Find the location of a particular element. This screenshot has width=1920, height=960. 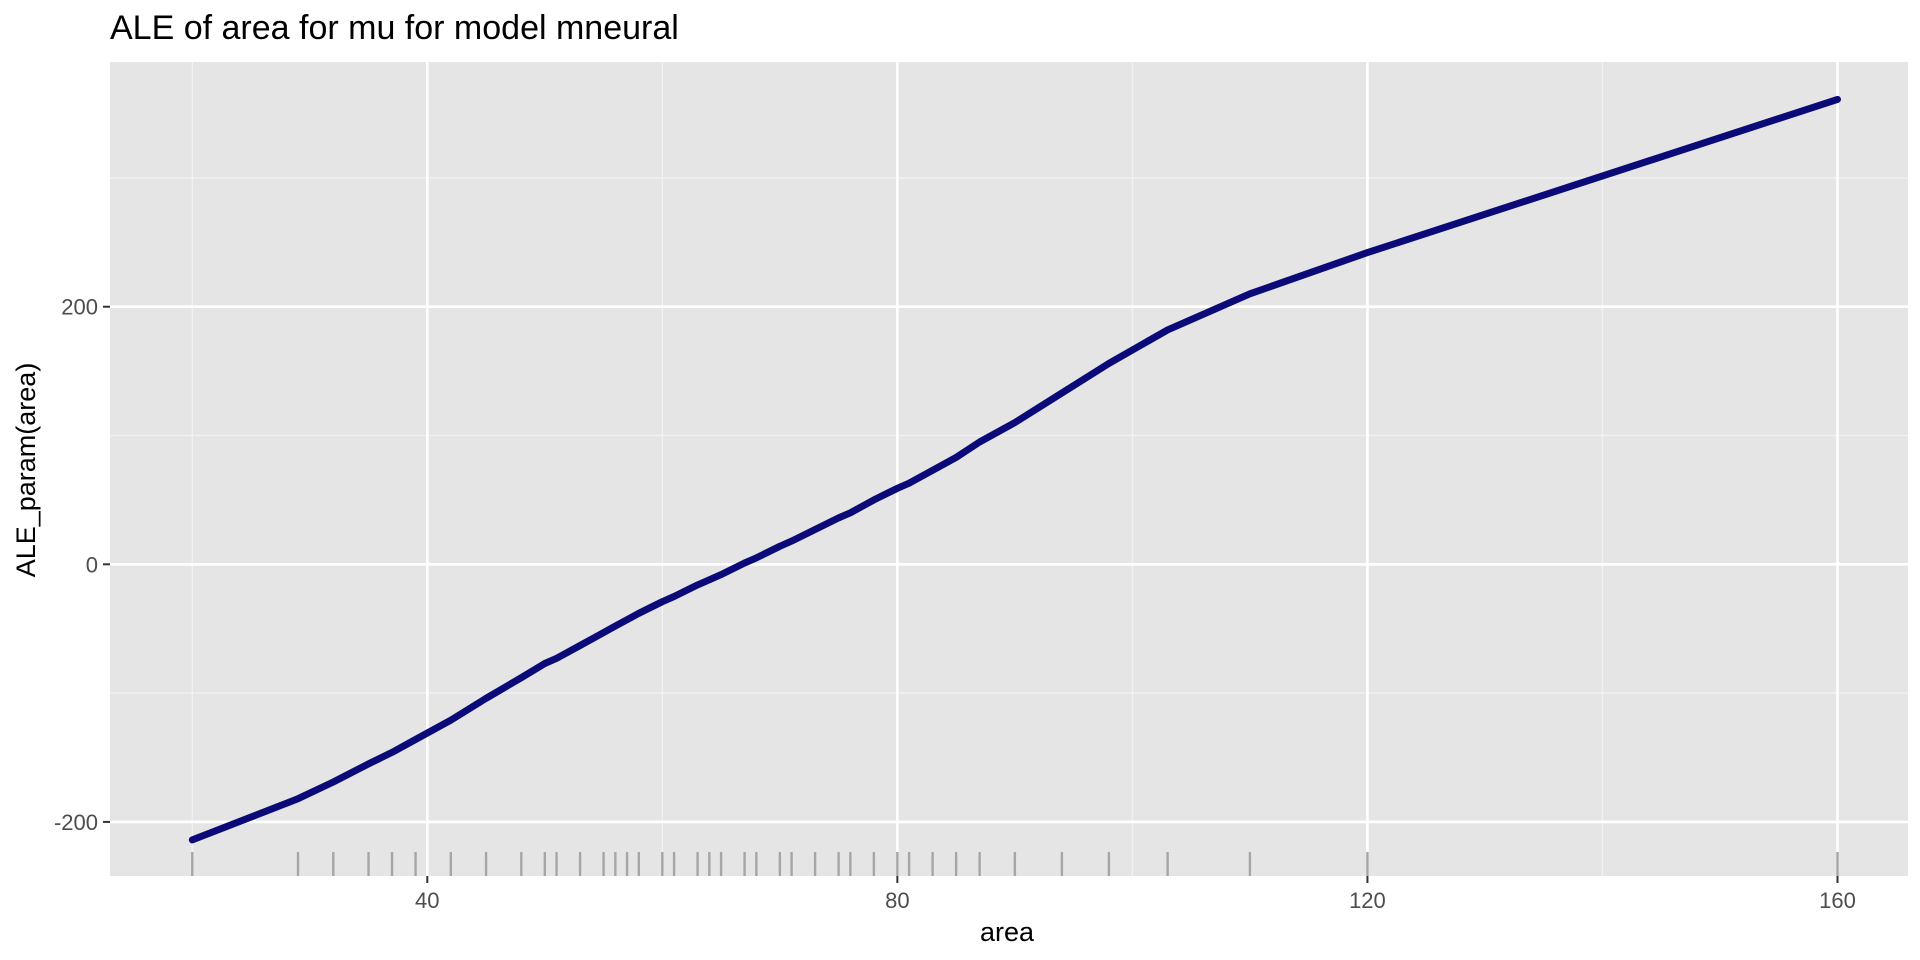

x-tick-label: 160 is located at coordinates (1837, 900).